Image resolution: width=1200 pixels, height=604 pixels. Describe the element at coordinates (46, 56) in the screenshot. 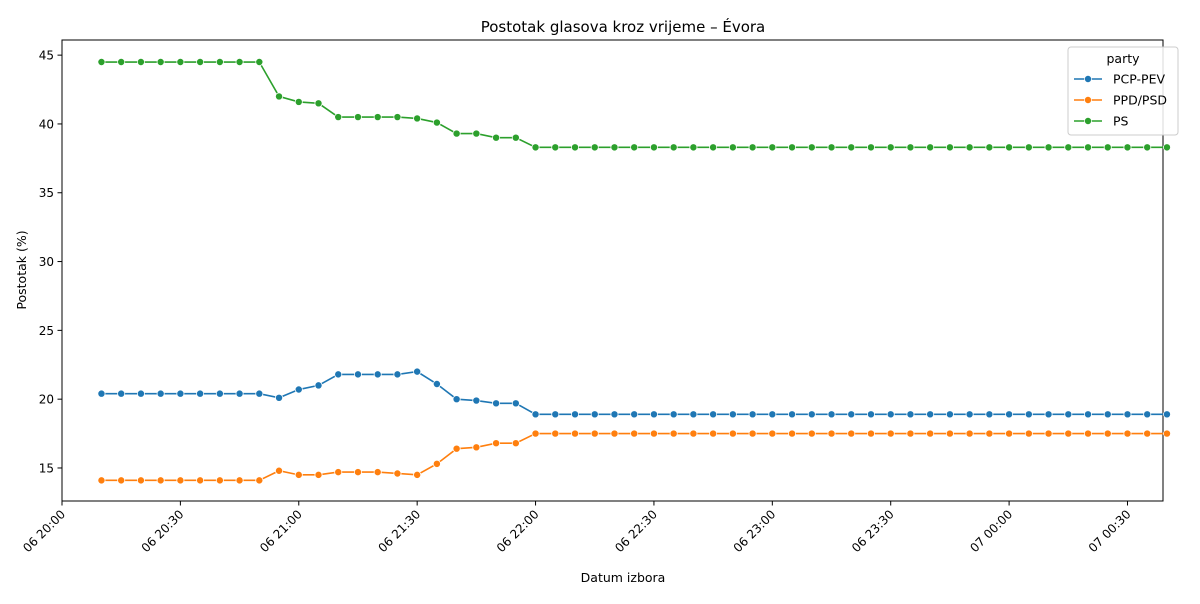

I see `y-tick-label: 45` at that location.